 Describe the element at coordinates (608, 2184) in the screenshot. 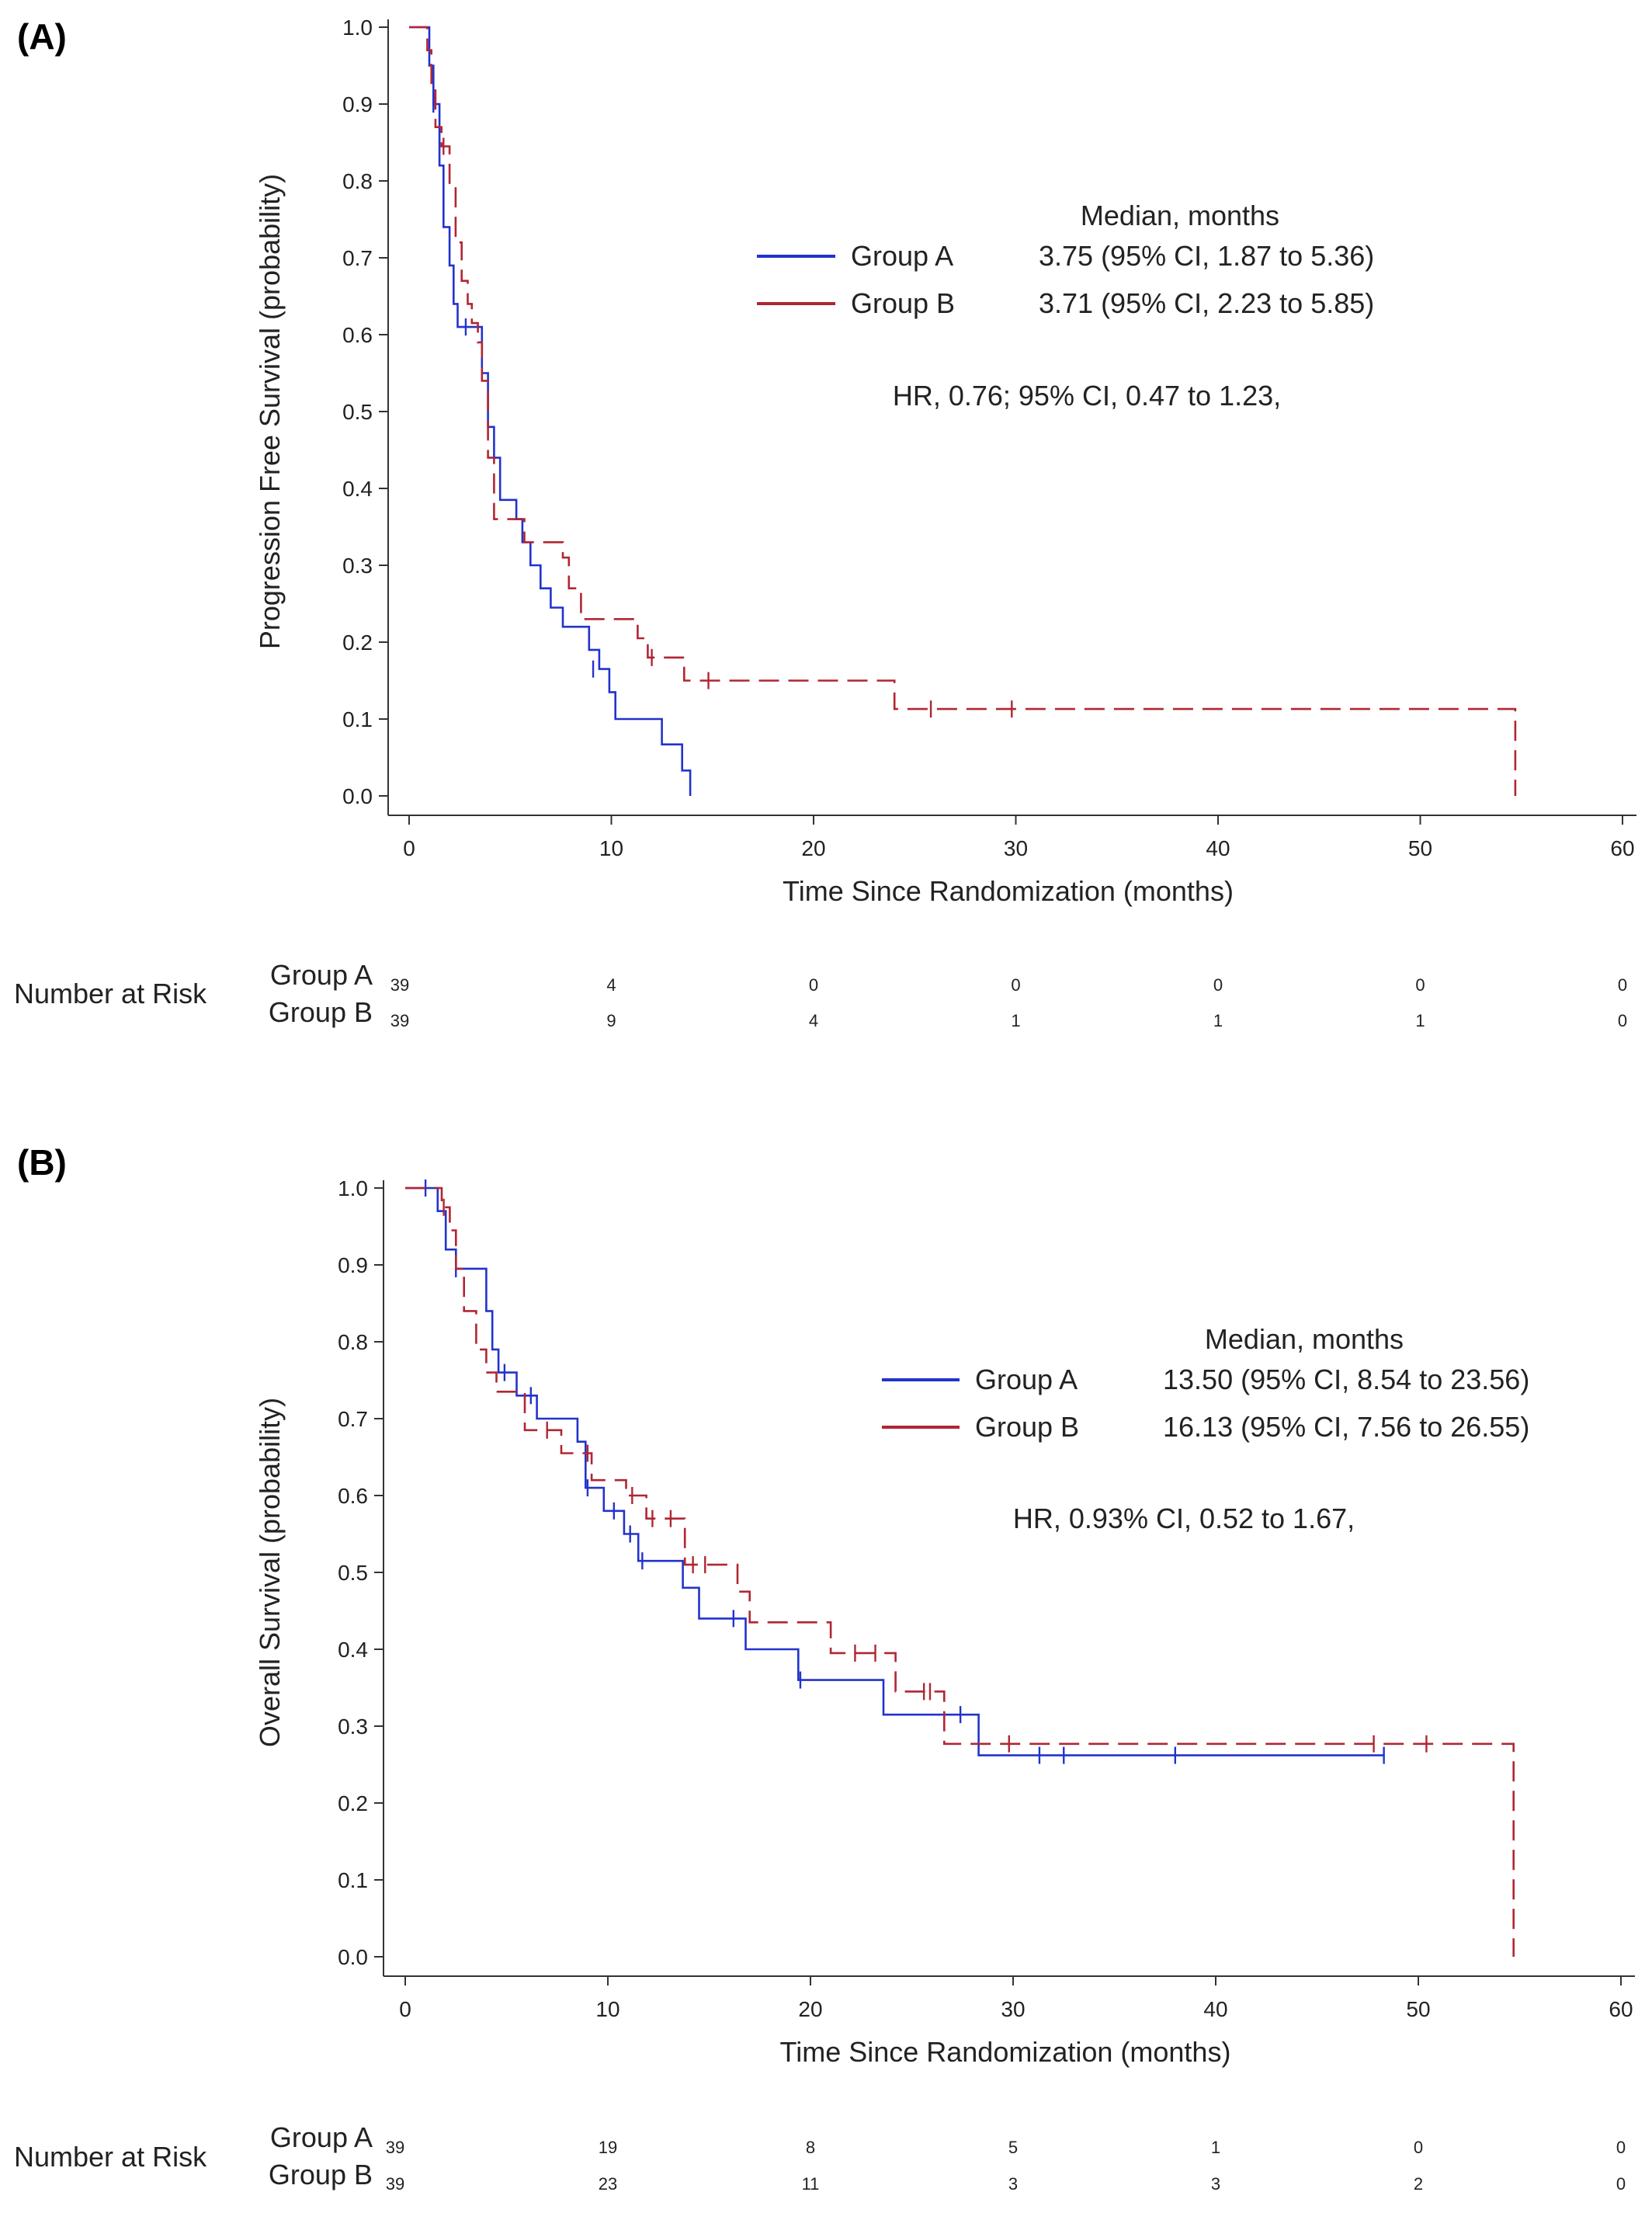

I see `risk-count: 23` at that location.